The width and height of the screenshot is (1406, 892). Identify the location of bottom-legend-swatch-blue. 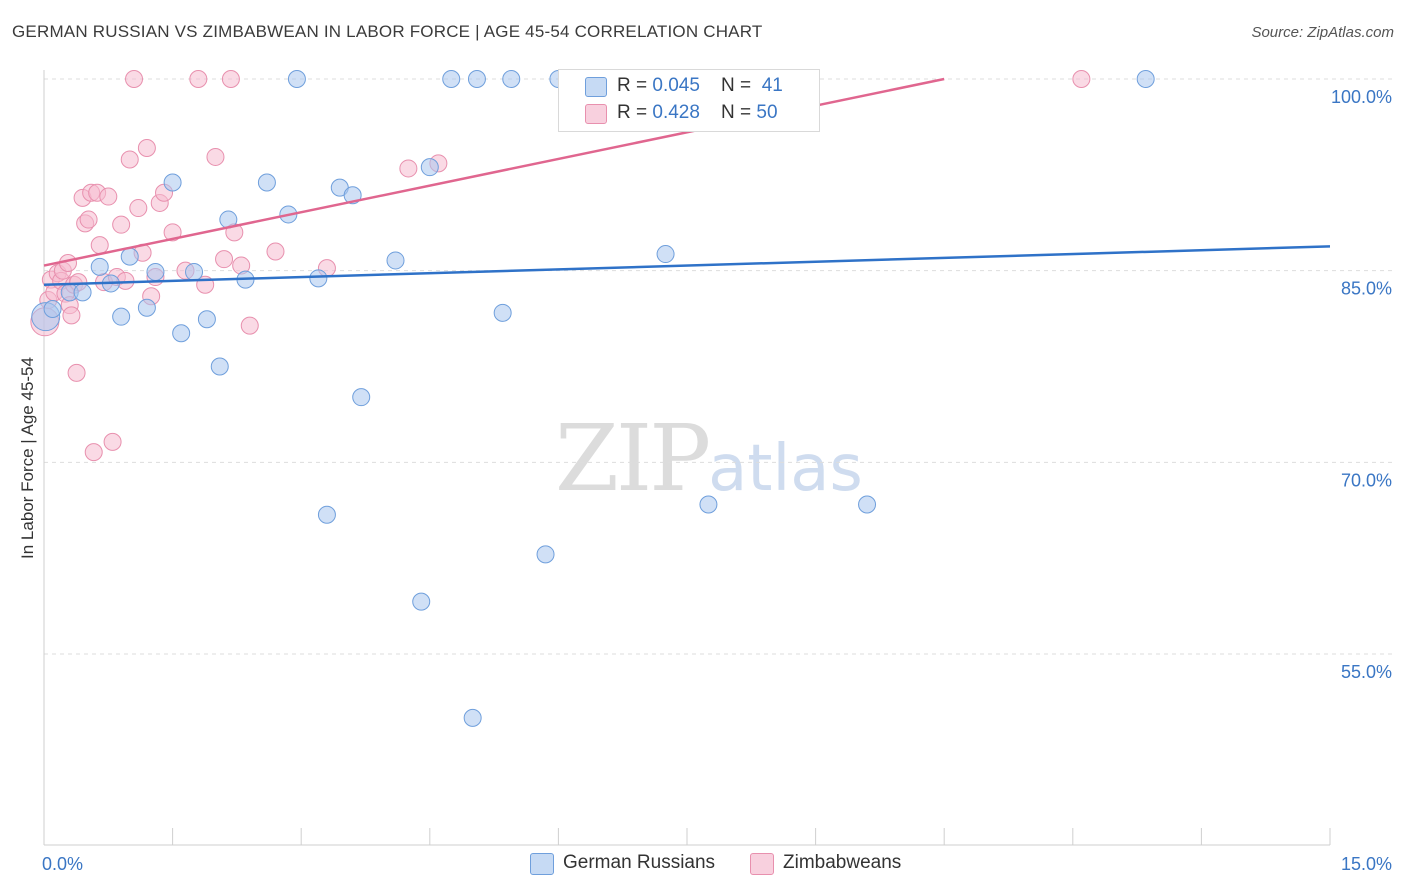
(542, 864).